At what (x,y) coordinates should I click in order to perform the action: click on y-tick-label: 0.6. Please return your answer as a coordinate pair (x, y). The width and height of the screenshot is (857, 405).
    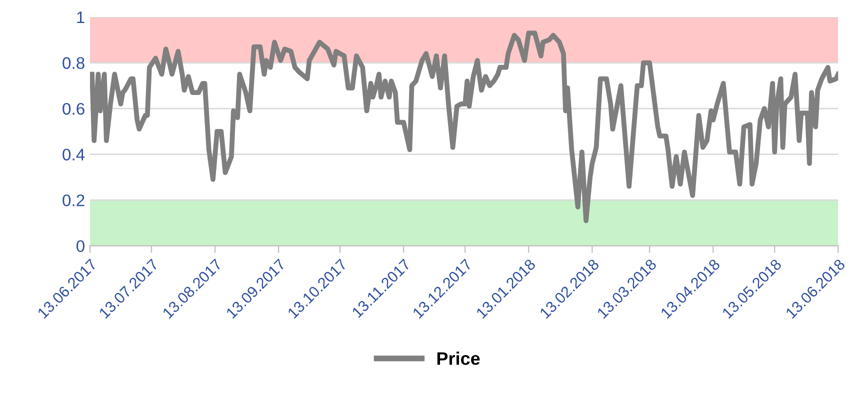
    Looking at the image, I should click on (73, 108).